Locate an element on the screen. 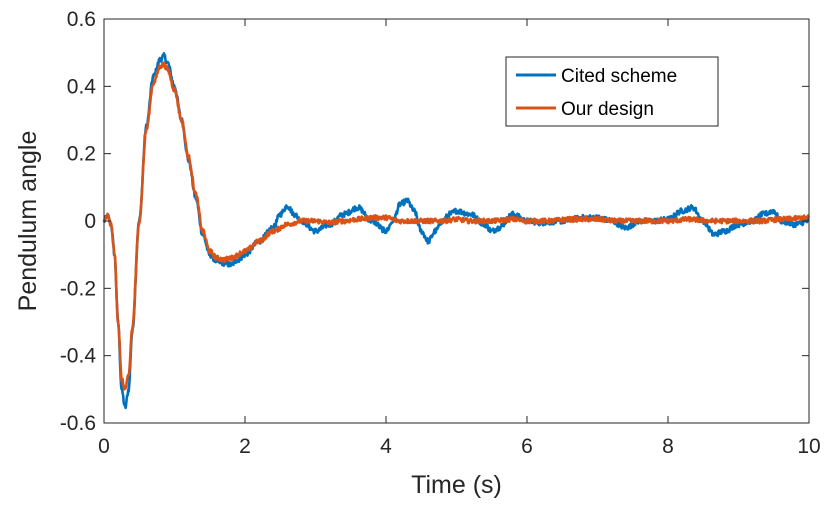 This screenshot has width=827, height=507. legend-box is located at coordinates (612, 91).